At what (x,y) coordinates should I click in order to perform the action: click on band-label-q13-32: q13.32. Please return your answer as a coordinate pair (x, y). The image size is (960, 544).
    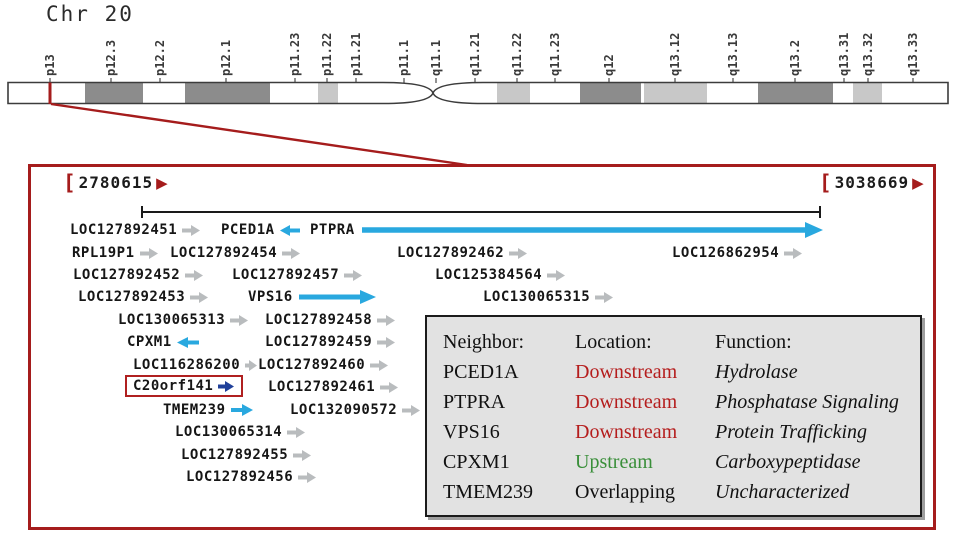
    Looking at the image, I should click on (868, 54).